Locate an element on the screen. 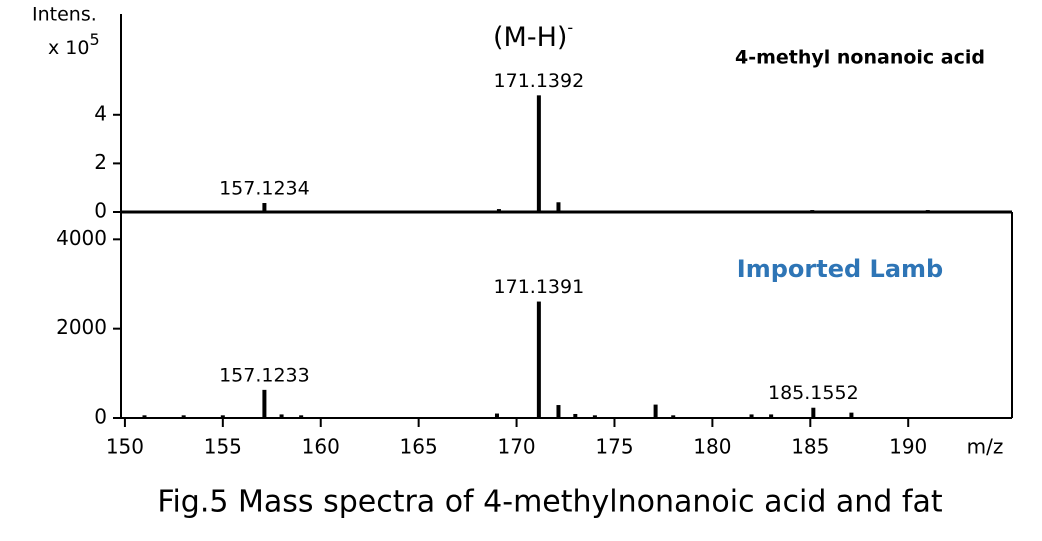 The width and height of the screenshot is (1042, 541). panel-title: Imported Lamb is located at coordinates (840, 269).